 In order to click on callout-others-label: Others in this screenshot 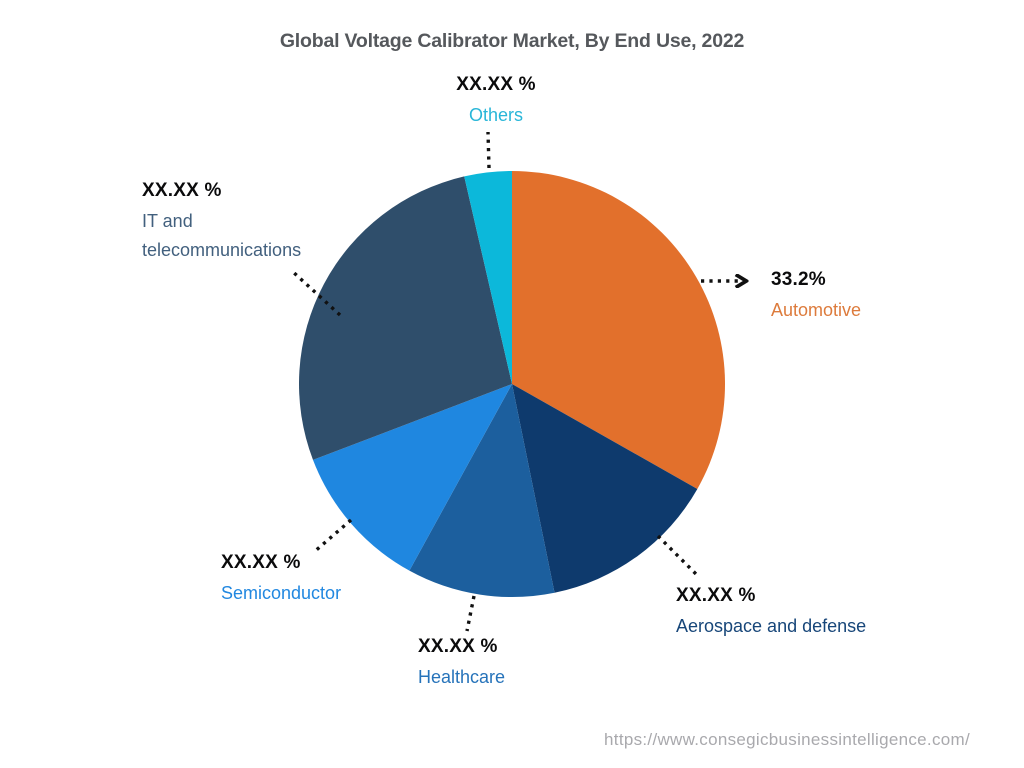, I will do `click(496, 115)`.